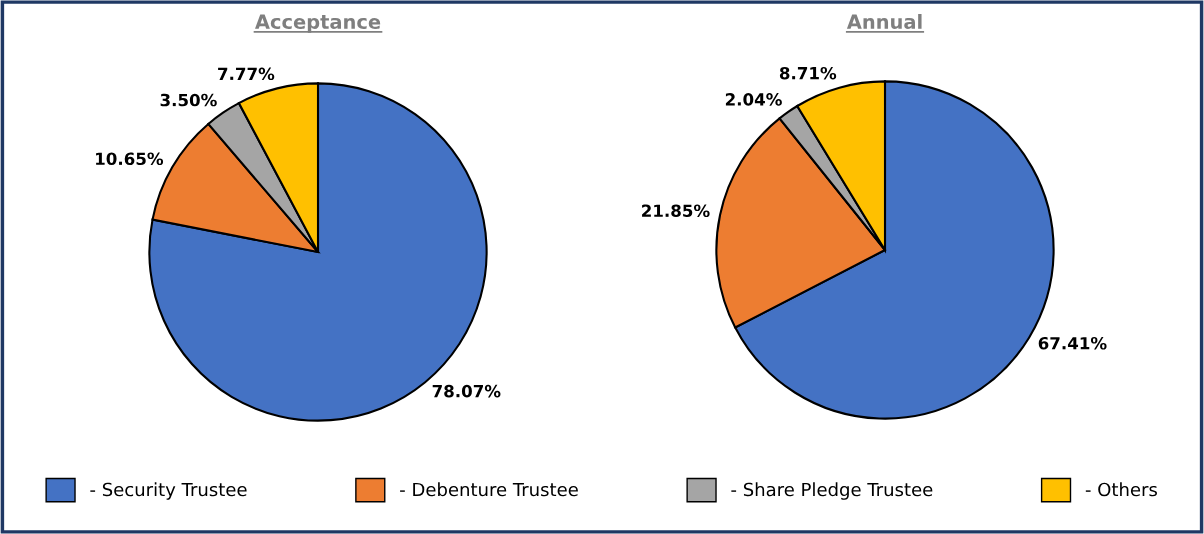 This screenshot has width=1204, height=534. Describe the element at coordinates (808, 73) in the screenshot. I see `data-label: 8.71%` at that location.